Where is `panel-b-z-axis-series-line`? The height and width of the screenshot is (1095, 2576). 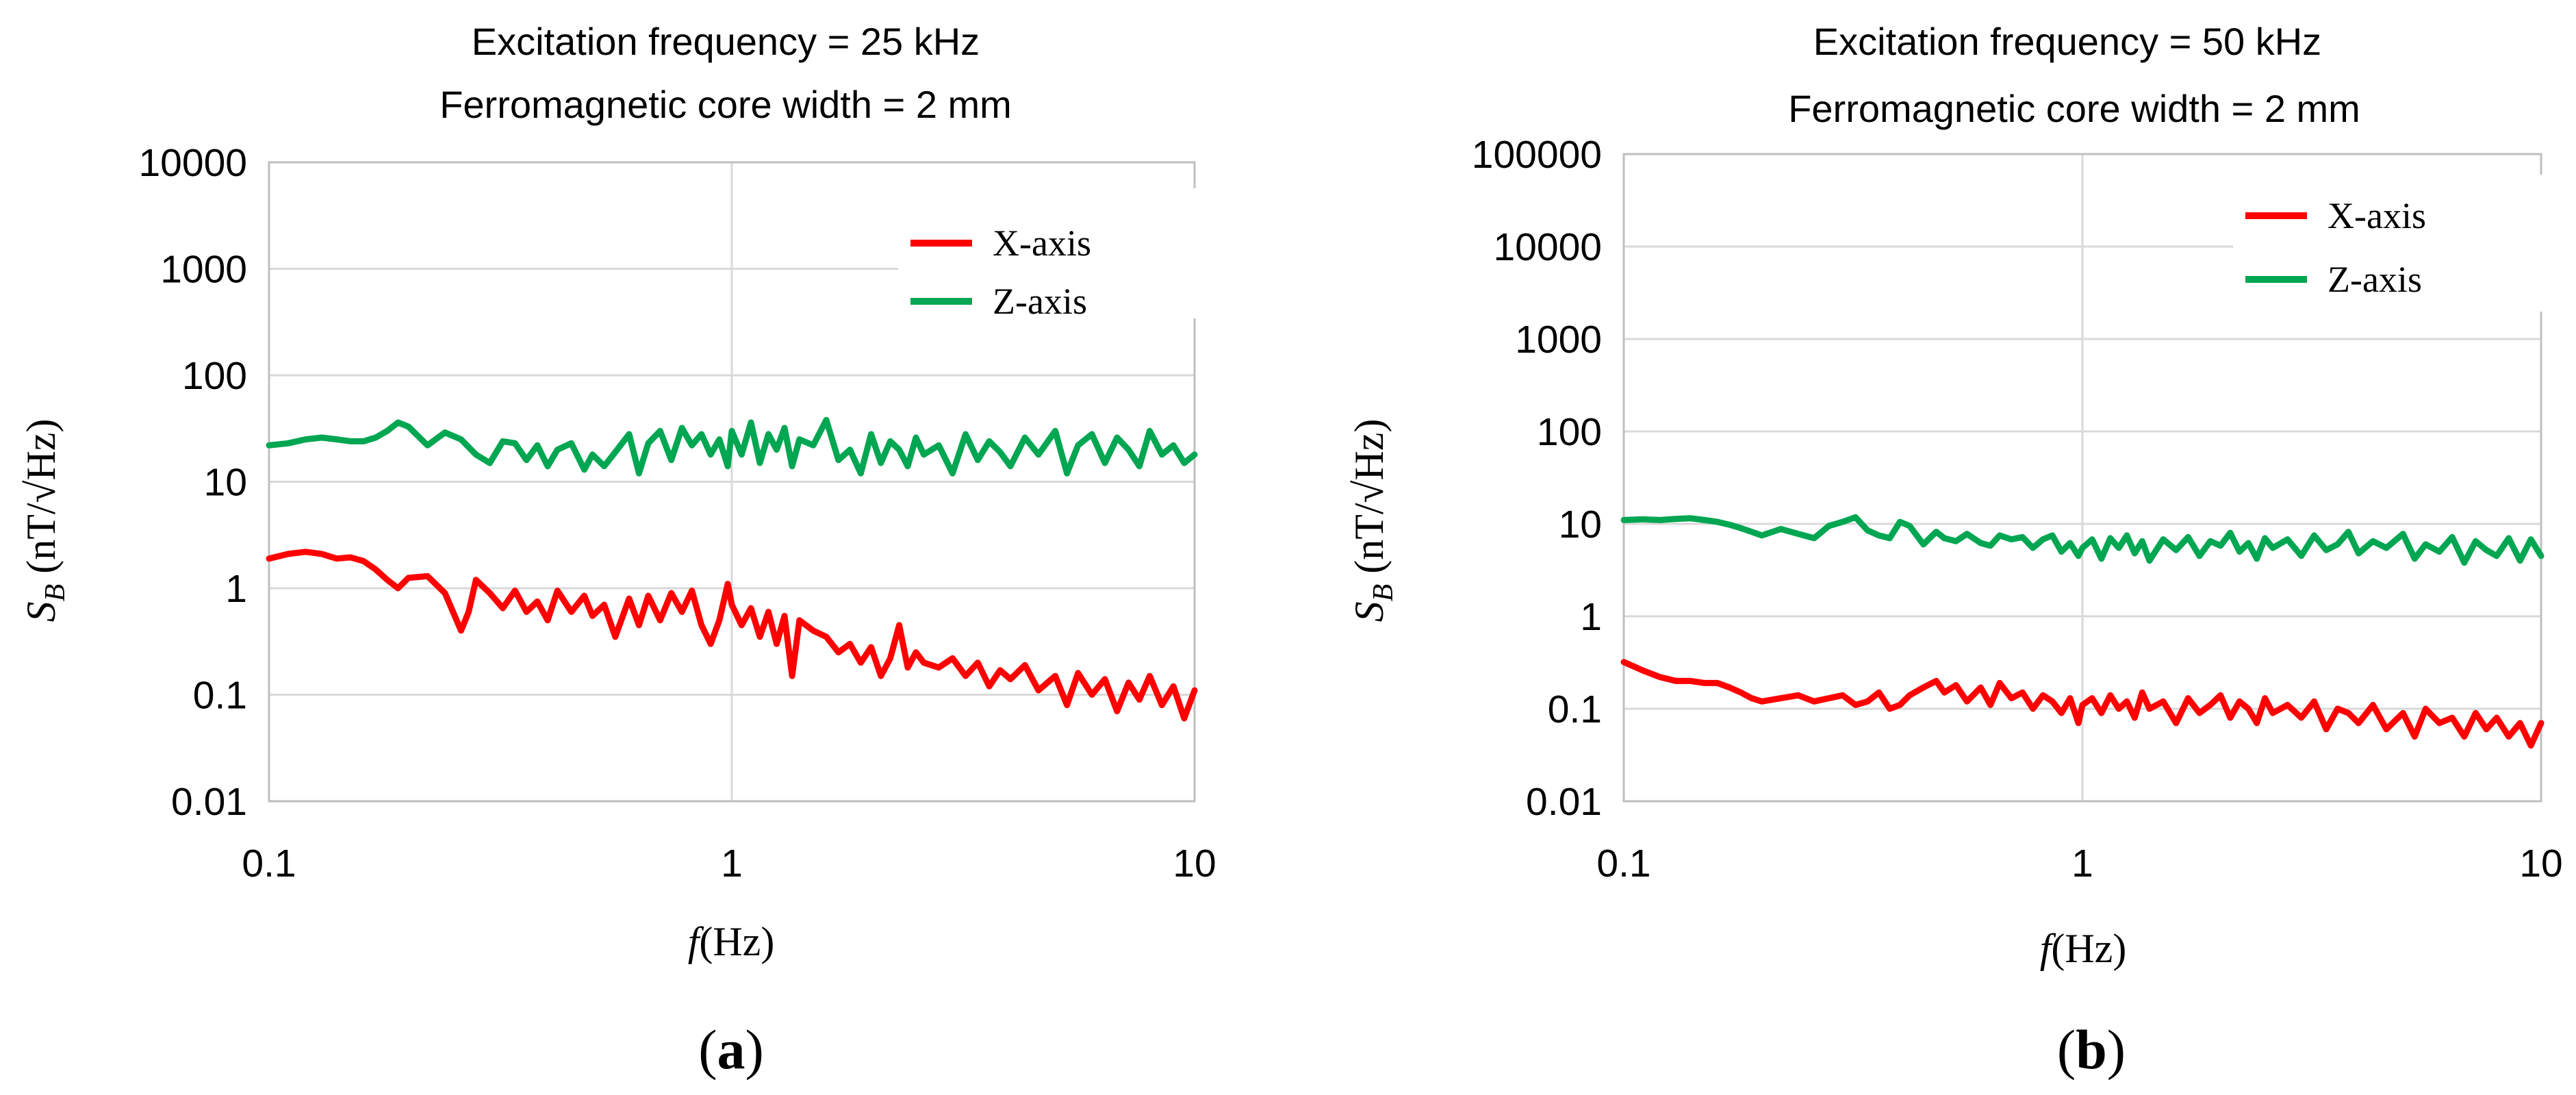 panel-b-z-axis-series-line is located at coordinates (2082, 540).